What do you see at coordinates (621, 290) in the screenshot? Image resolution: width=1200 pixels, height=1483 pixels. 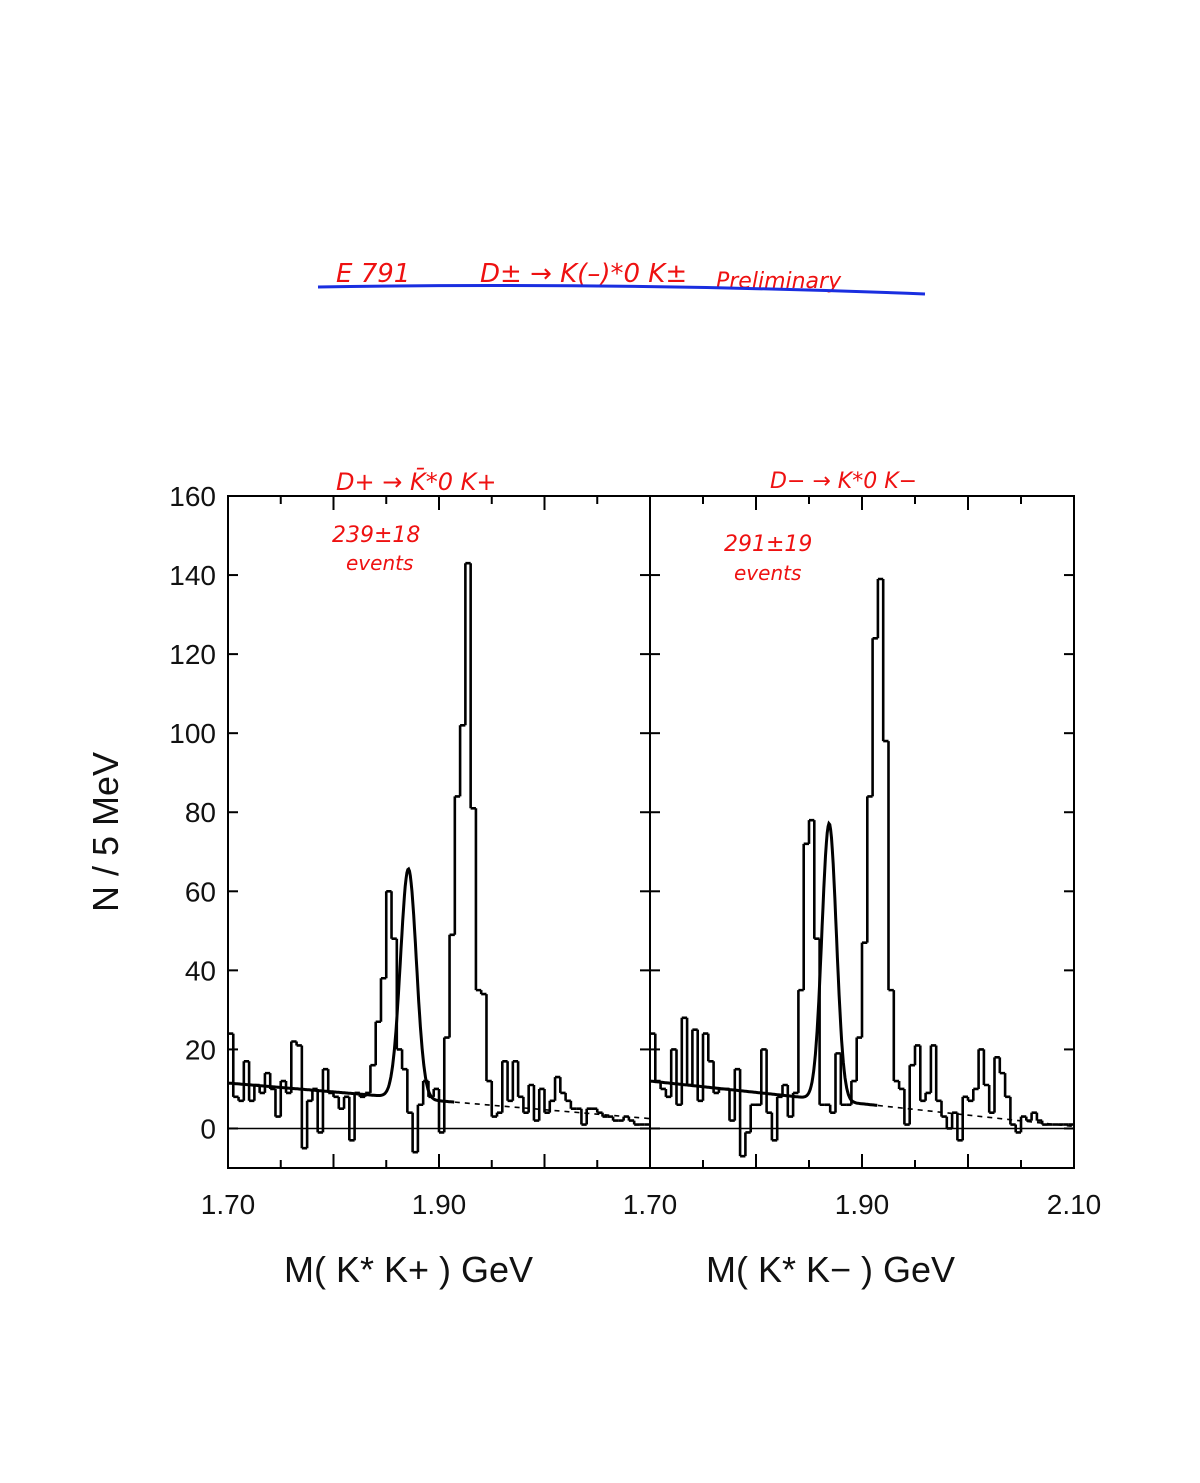 I see `header-underline` at bounding box center [621, 290].